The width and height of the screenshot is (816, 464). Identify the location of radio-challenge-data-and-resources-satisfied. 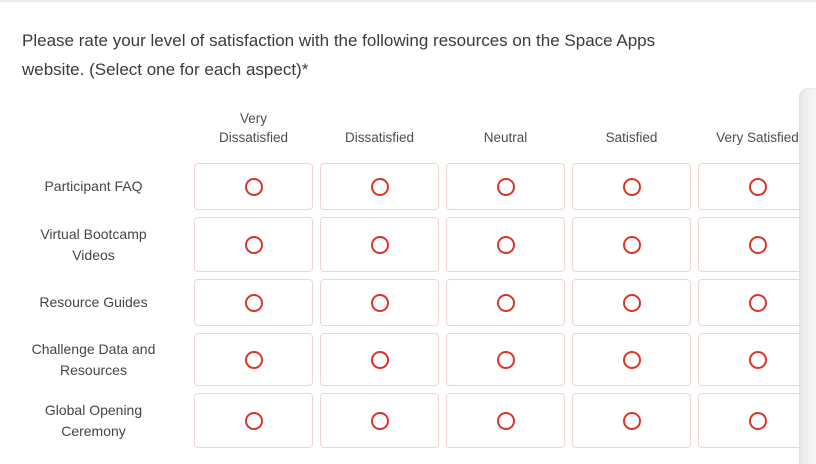
(631, 359).